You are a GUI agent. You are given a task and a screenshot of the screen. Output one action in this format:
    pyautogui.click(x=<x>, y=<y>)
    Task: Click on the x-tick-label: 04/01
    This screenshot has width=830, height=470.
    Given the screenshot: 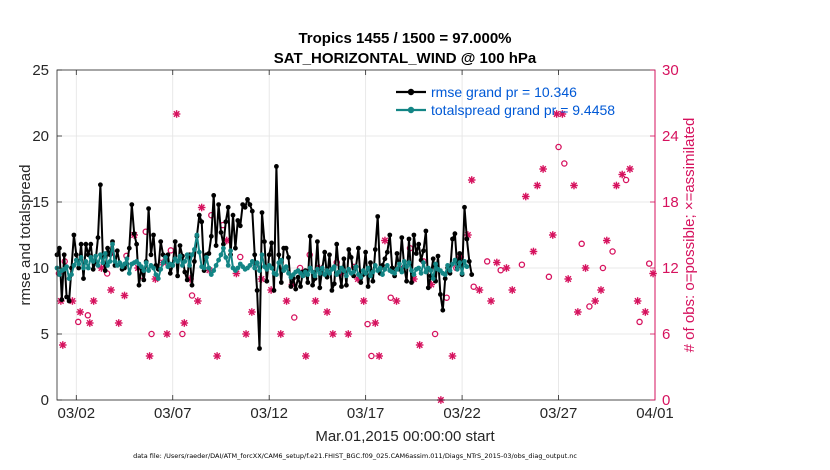 What is the action you would take?
    pyautogui.click(x=655, y=413)
    